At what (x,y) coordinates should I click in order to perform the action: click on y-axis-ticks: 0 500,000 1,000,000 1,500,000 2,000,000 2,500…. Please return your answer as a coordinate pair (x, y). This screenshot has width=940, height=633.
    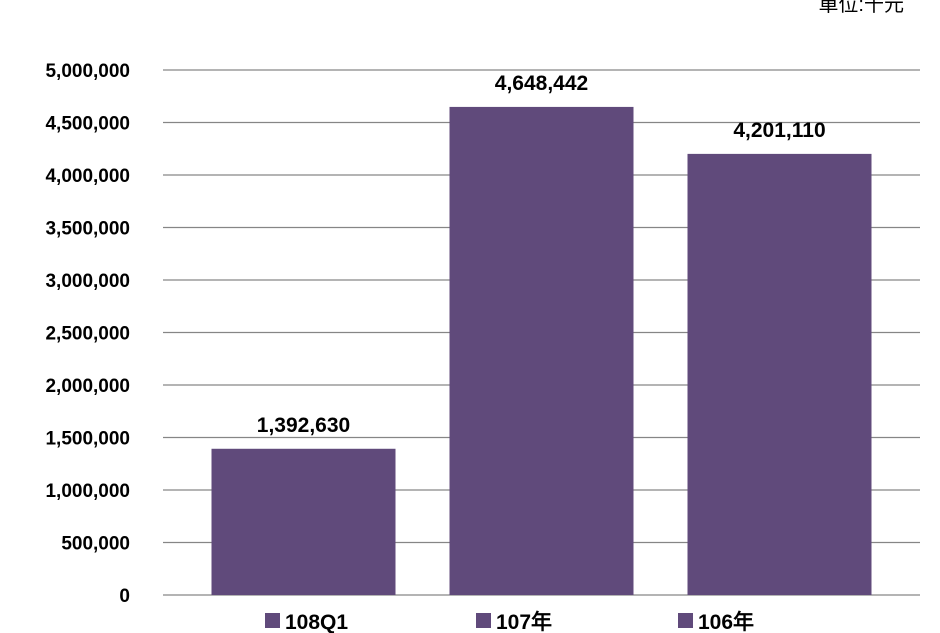
    Looking at the image, I should click on (87, 334).